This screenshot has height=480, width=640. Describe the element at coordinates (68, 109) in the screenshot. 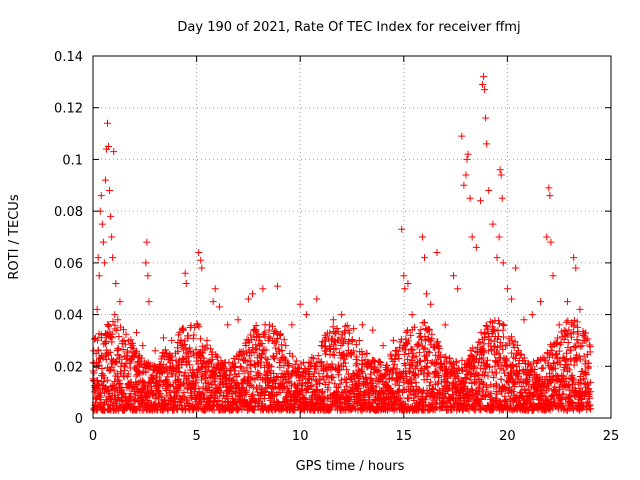

I see `y-tick-label: 0.12` at that location.